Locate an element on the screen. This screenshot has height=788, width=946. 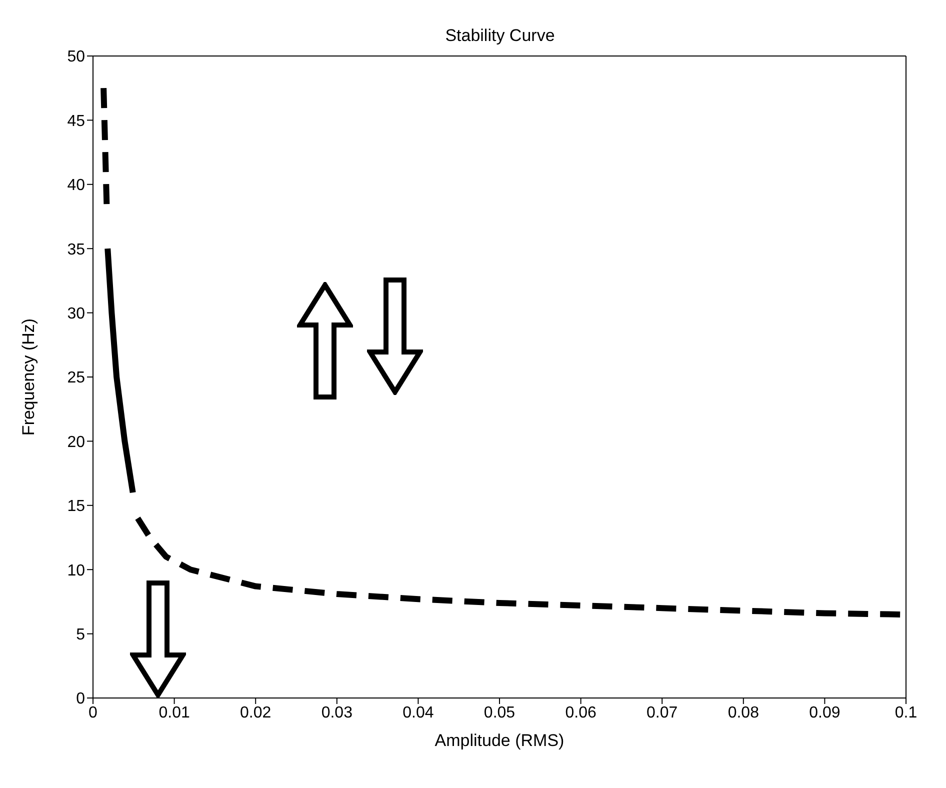
x-axis-title: Amplitude (RMS) is located at coordinates (499, 740).